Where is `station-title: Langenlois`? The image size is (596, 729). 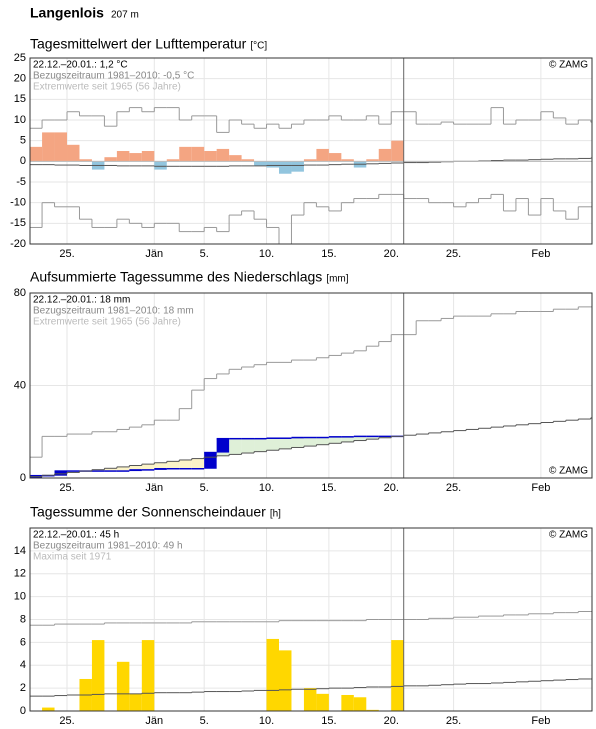
station-title: Langenlois is located at coordinates (67, 13).